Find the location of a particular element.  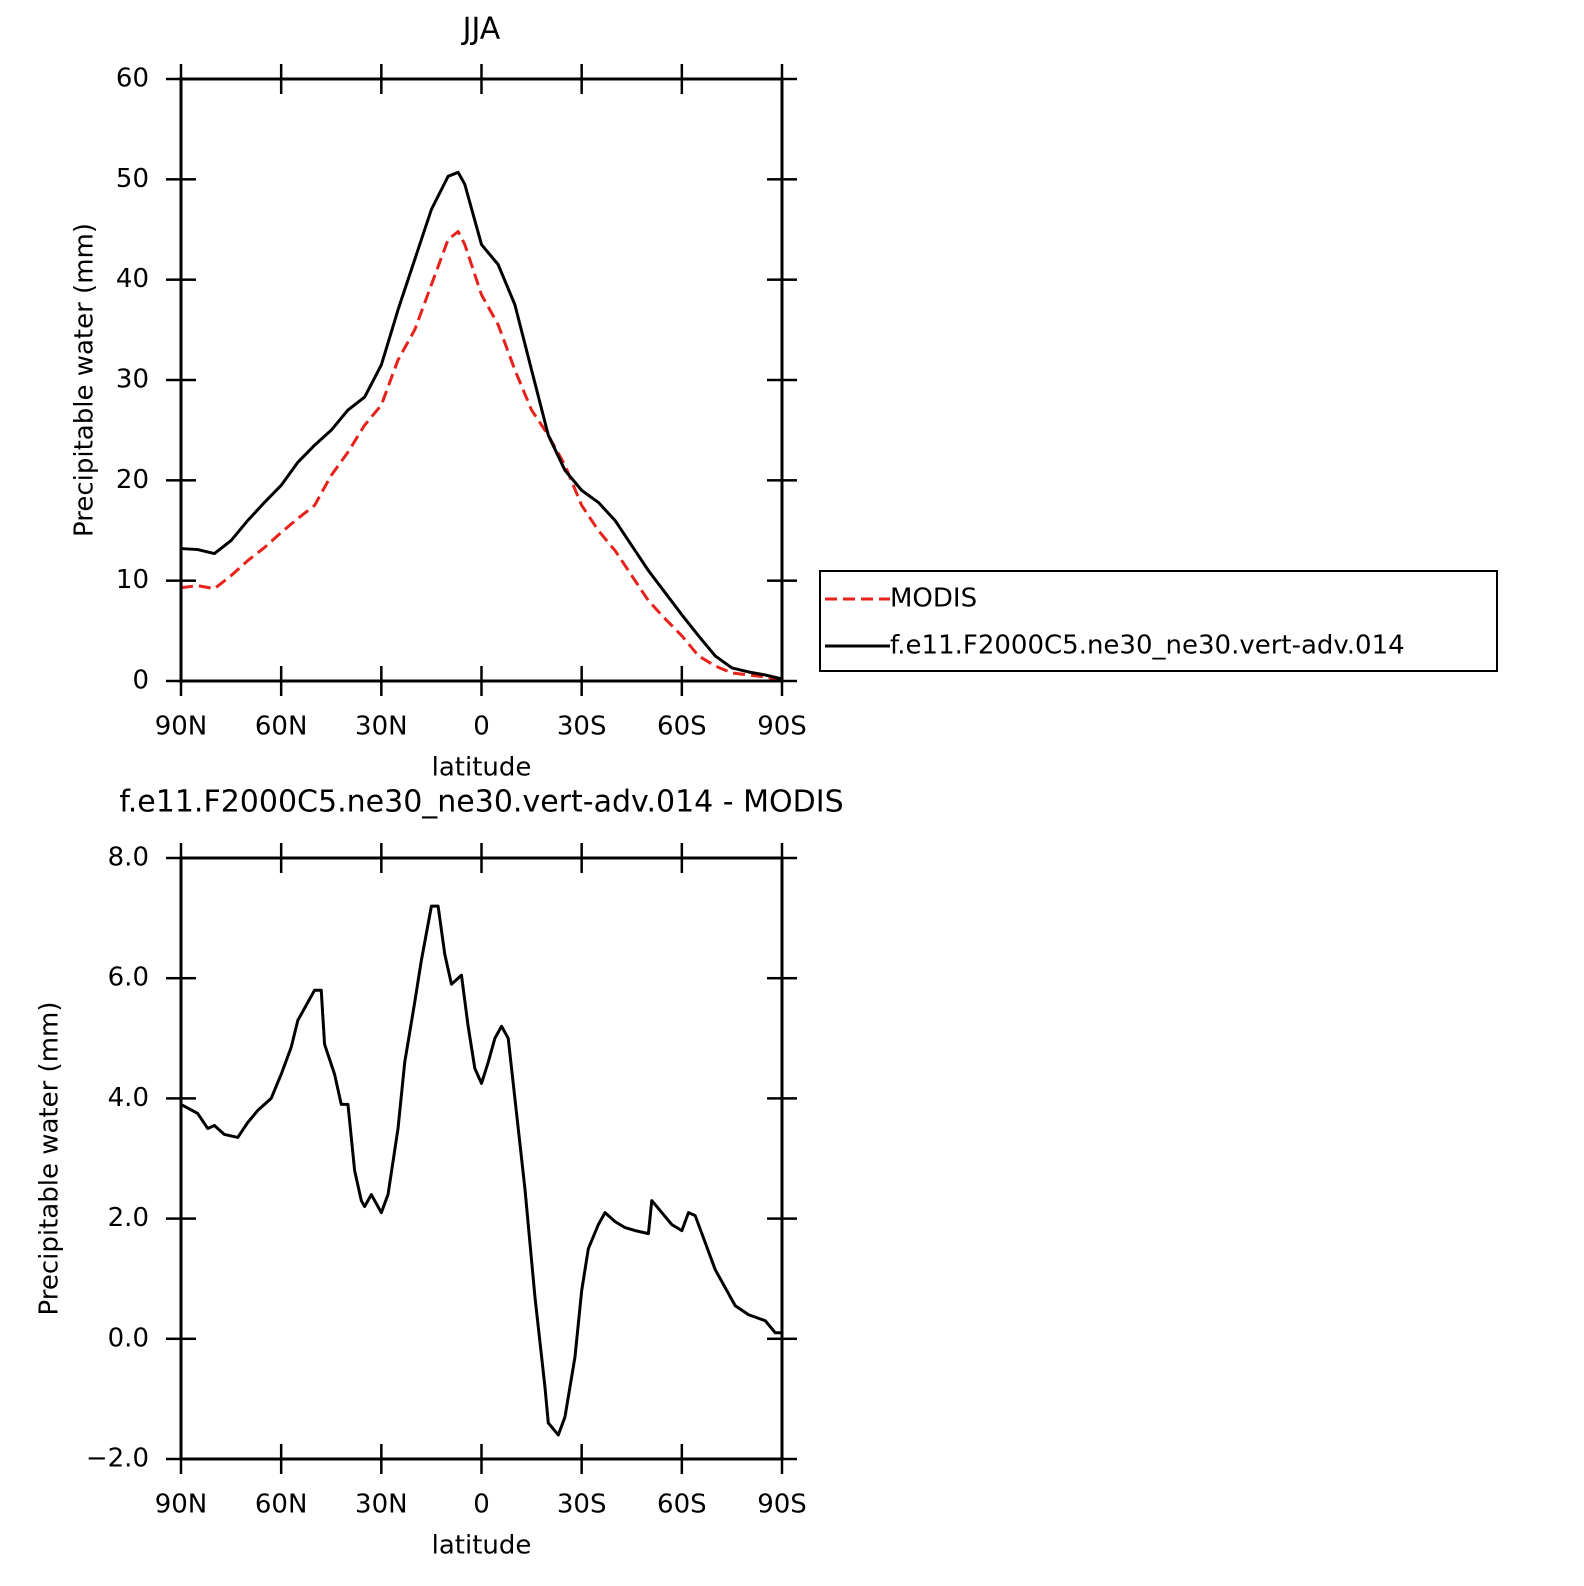

y-tick-label: 4.0 is located at coordinates (128, 1098).